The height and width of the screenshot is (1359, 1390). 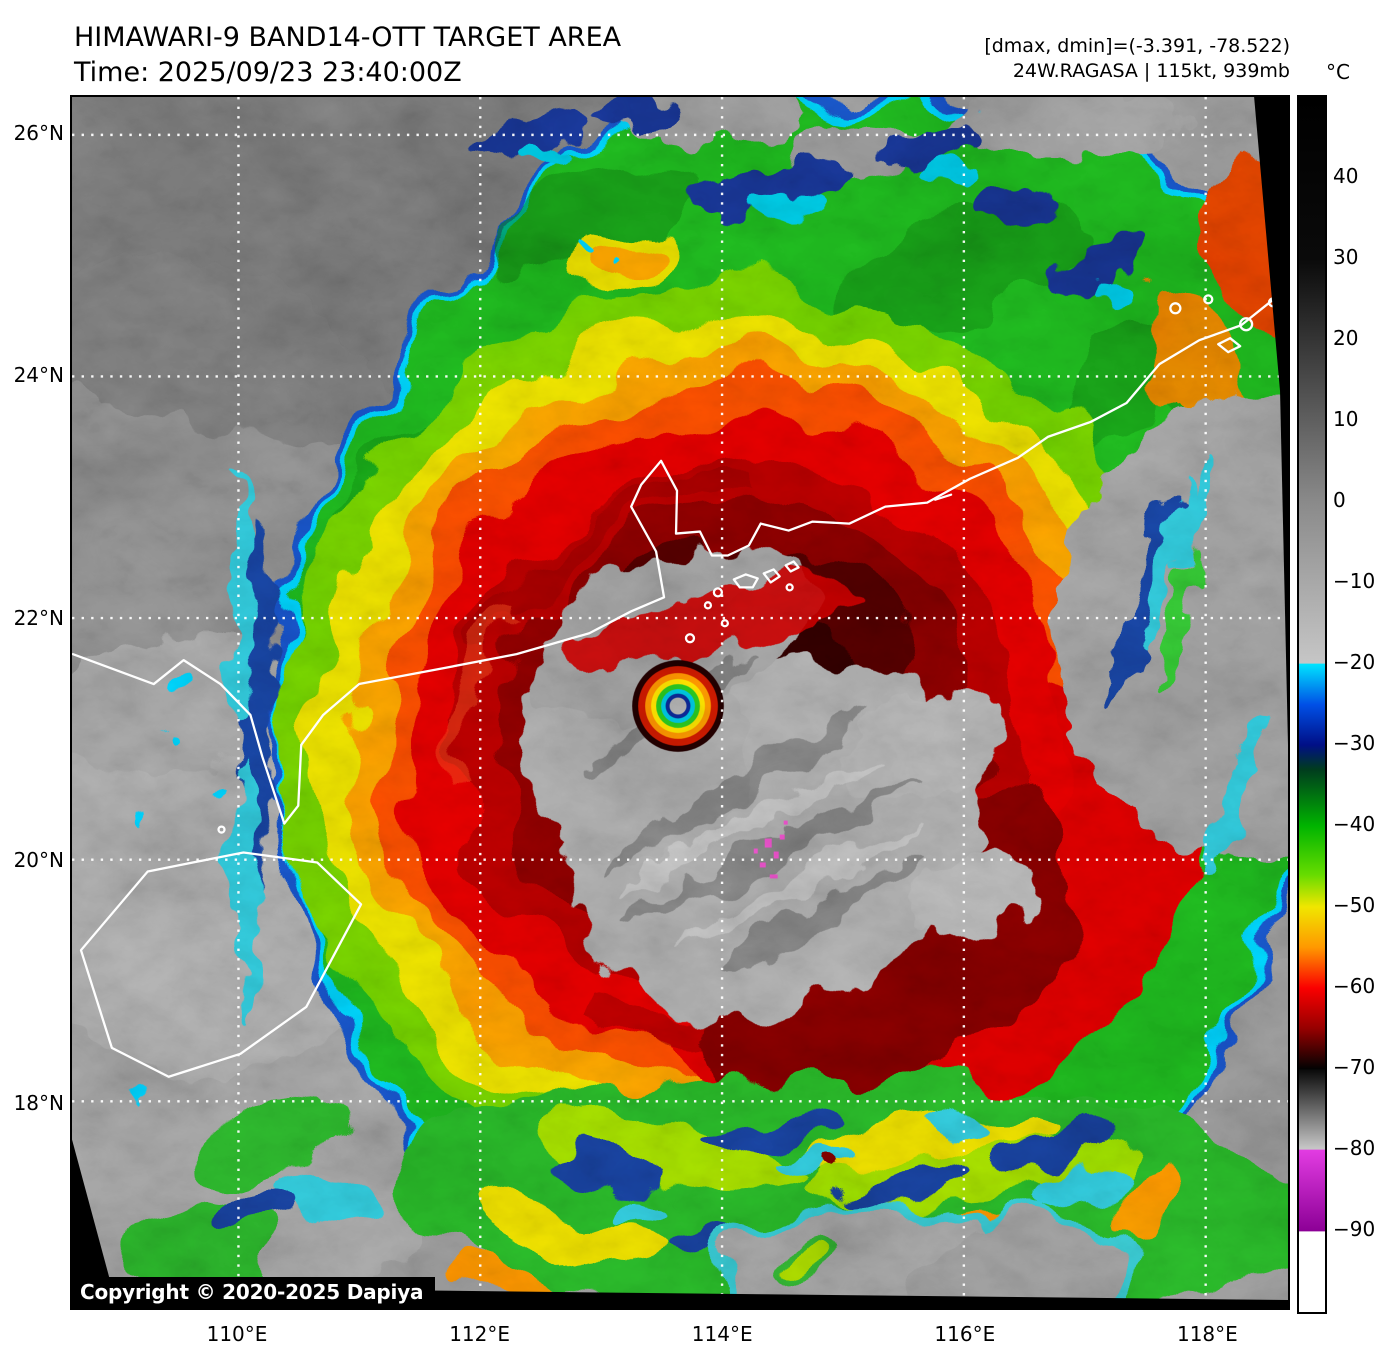 What do you see at coordinates (38, 617) in the screenshot?
I see `lat-label-22: 22°N` at bounding box center [38, 617].